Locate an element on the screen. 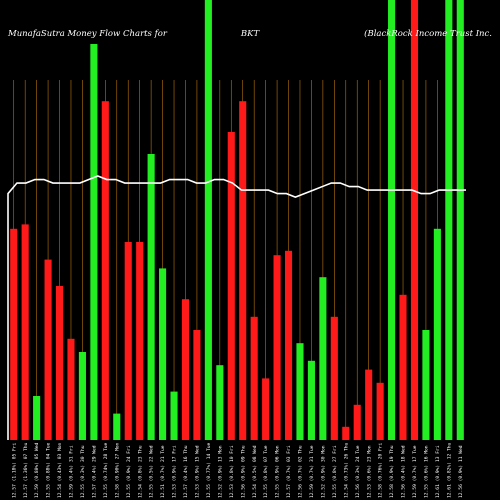  x-tick-label: 12.52 (0.9%) 13 Mon is located at coordinates (220, 471).